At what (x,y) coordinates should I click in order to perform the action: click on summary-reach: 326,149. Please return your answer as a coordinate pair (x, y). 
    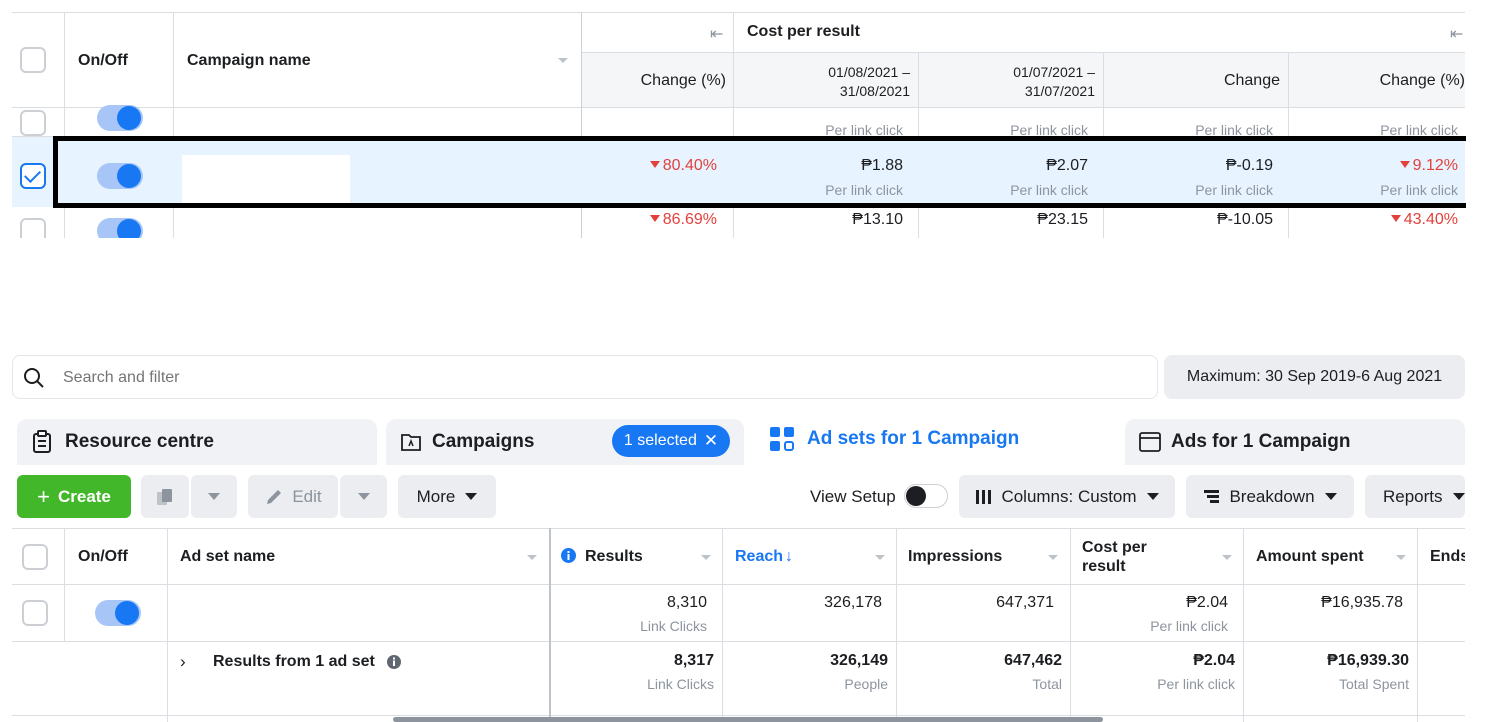
    Looking at the image, I should click on (859, 660).